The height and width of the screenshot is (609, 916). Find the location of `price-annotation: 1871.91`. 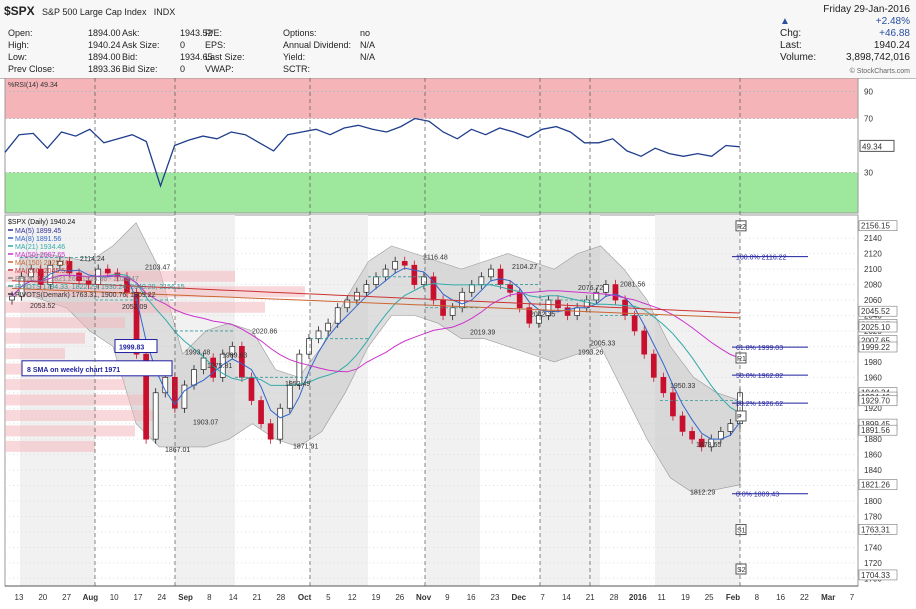

price-annotation: 1871.91 is located at coordinates (305, 446).